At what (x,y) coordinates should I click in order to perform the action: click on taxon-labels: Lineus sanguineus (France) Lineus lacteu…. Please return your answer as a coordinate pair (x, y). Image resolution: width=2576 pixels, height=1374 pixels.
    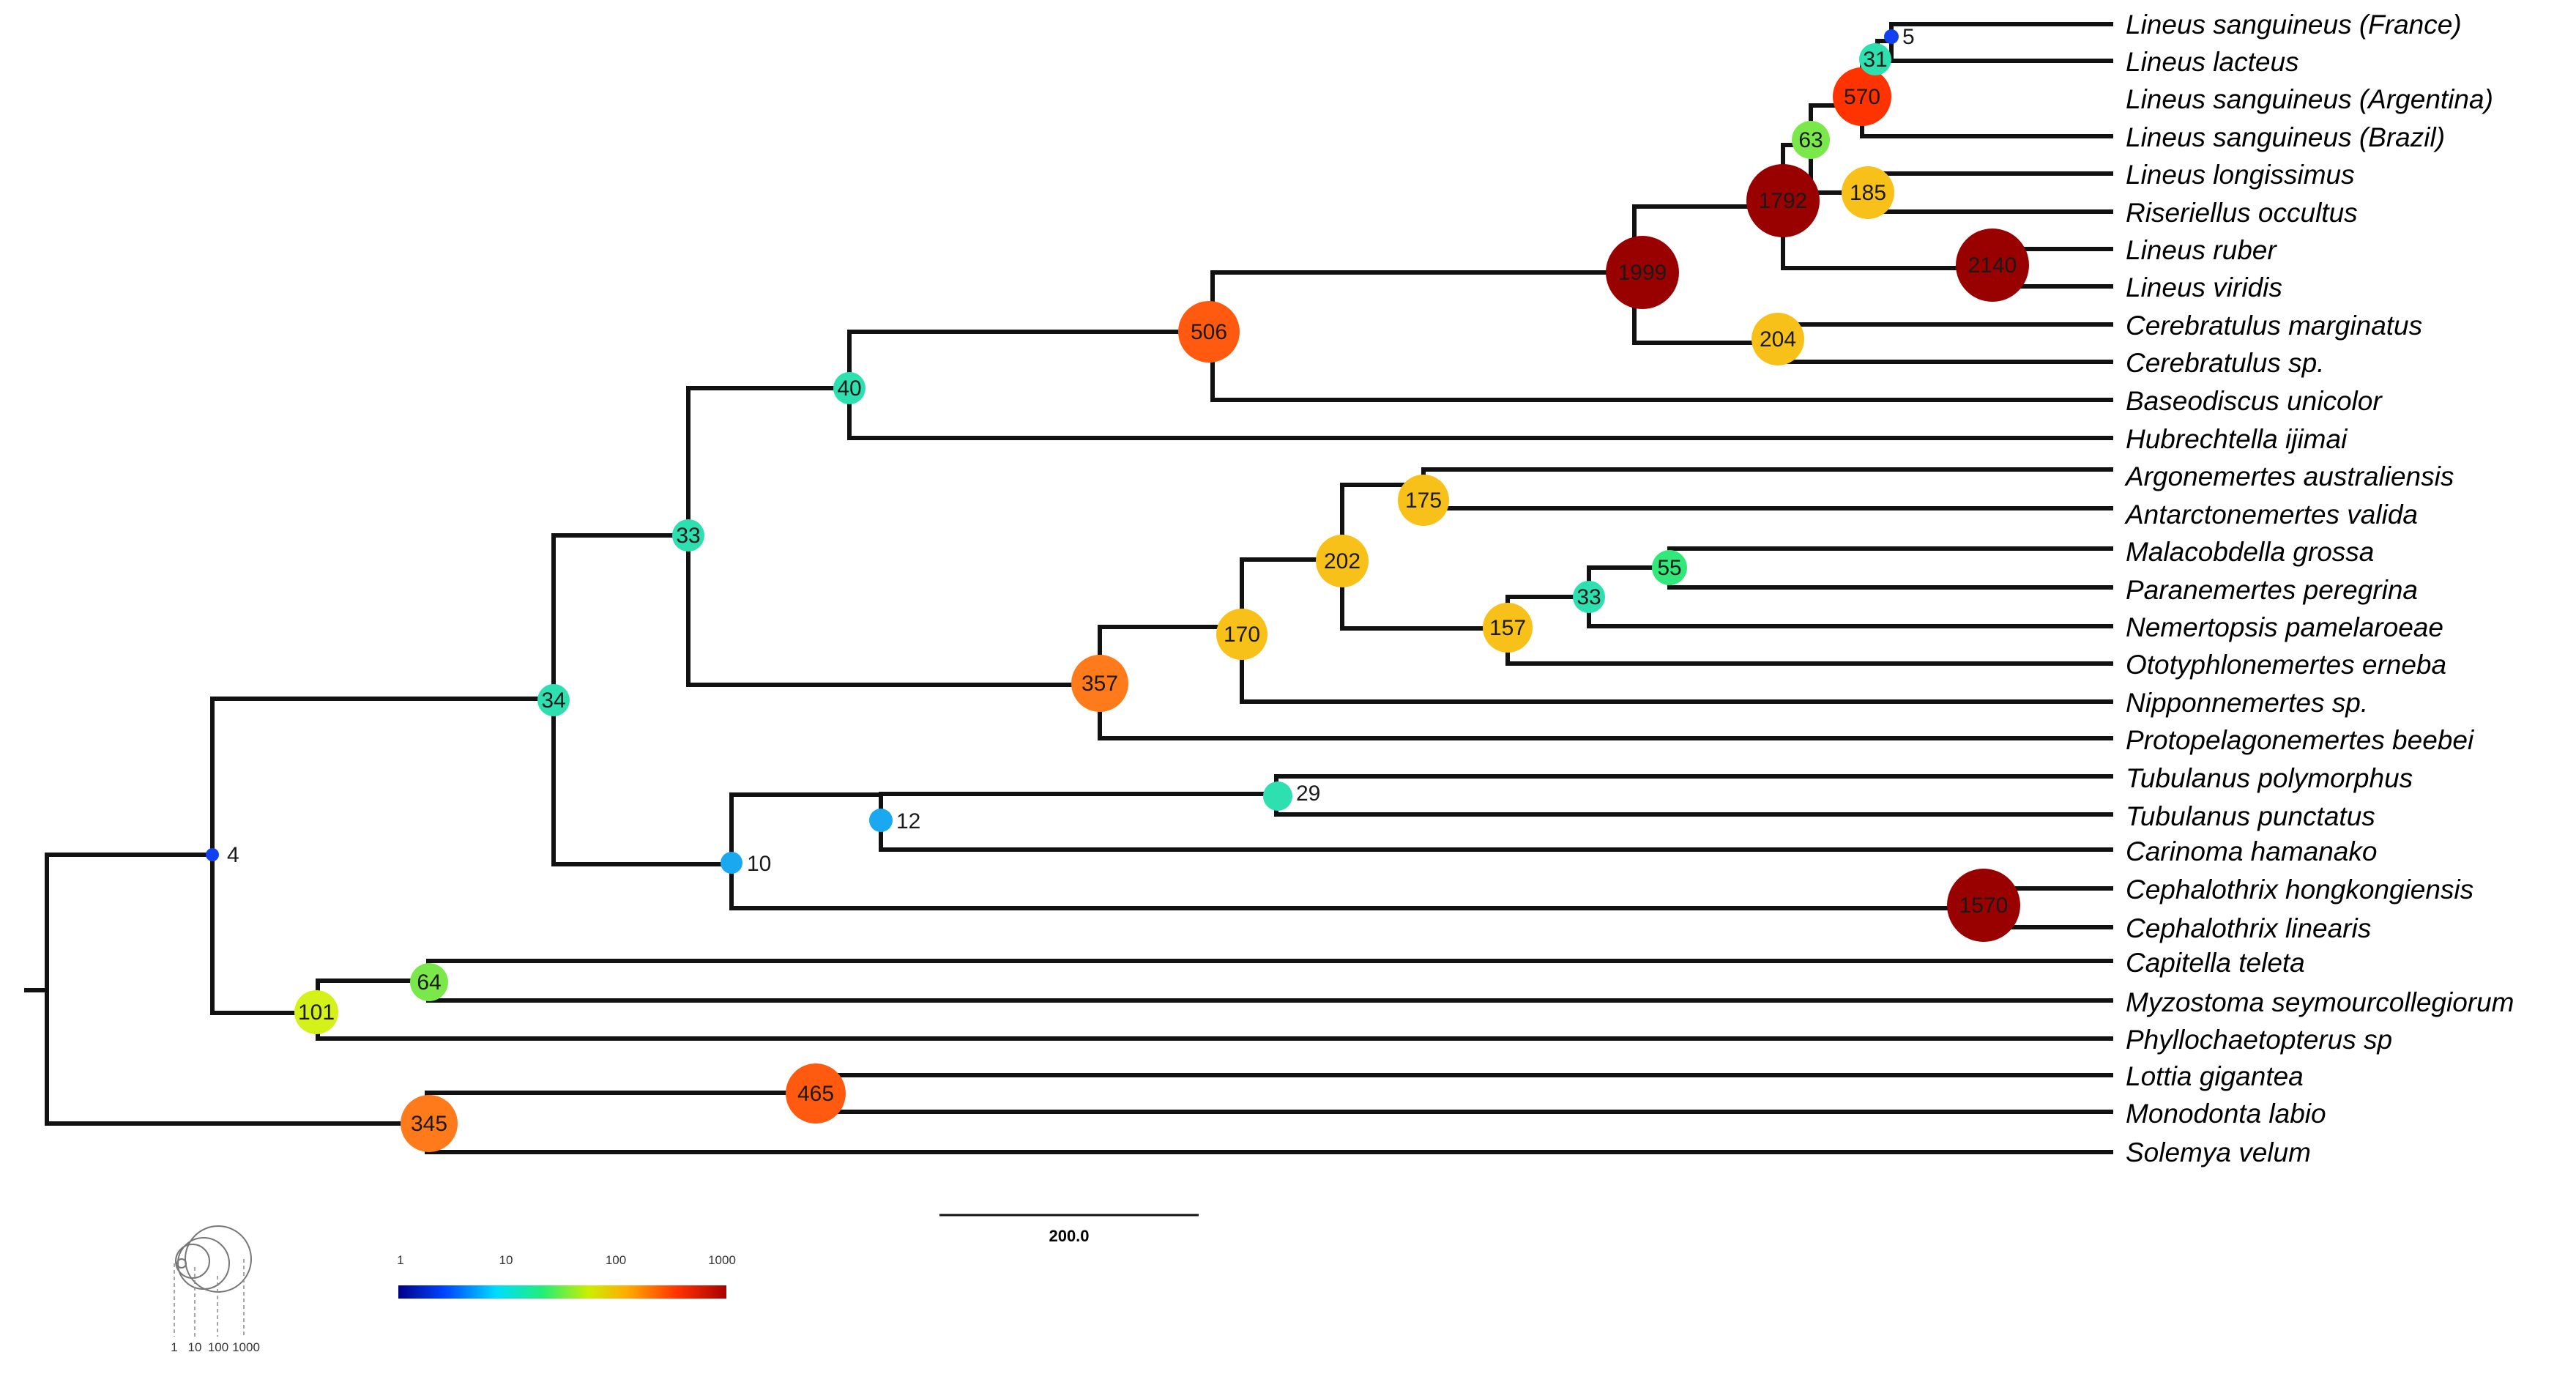
    Looking at the image, I should click on (2319, 588).